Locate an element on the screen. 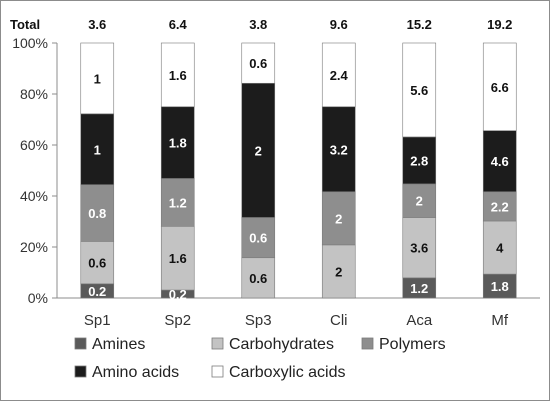 The width and height of the screenshot is (550, 401). y-tick-label: 20% is located at coordinates (34, 247).